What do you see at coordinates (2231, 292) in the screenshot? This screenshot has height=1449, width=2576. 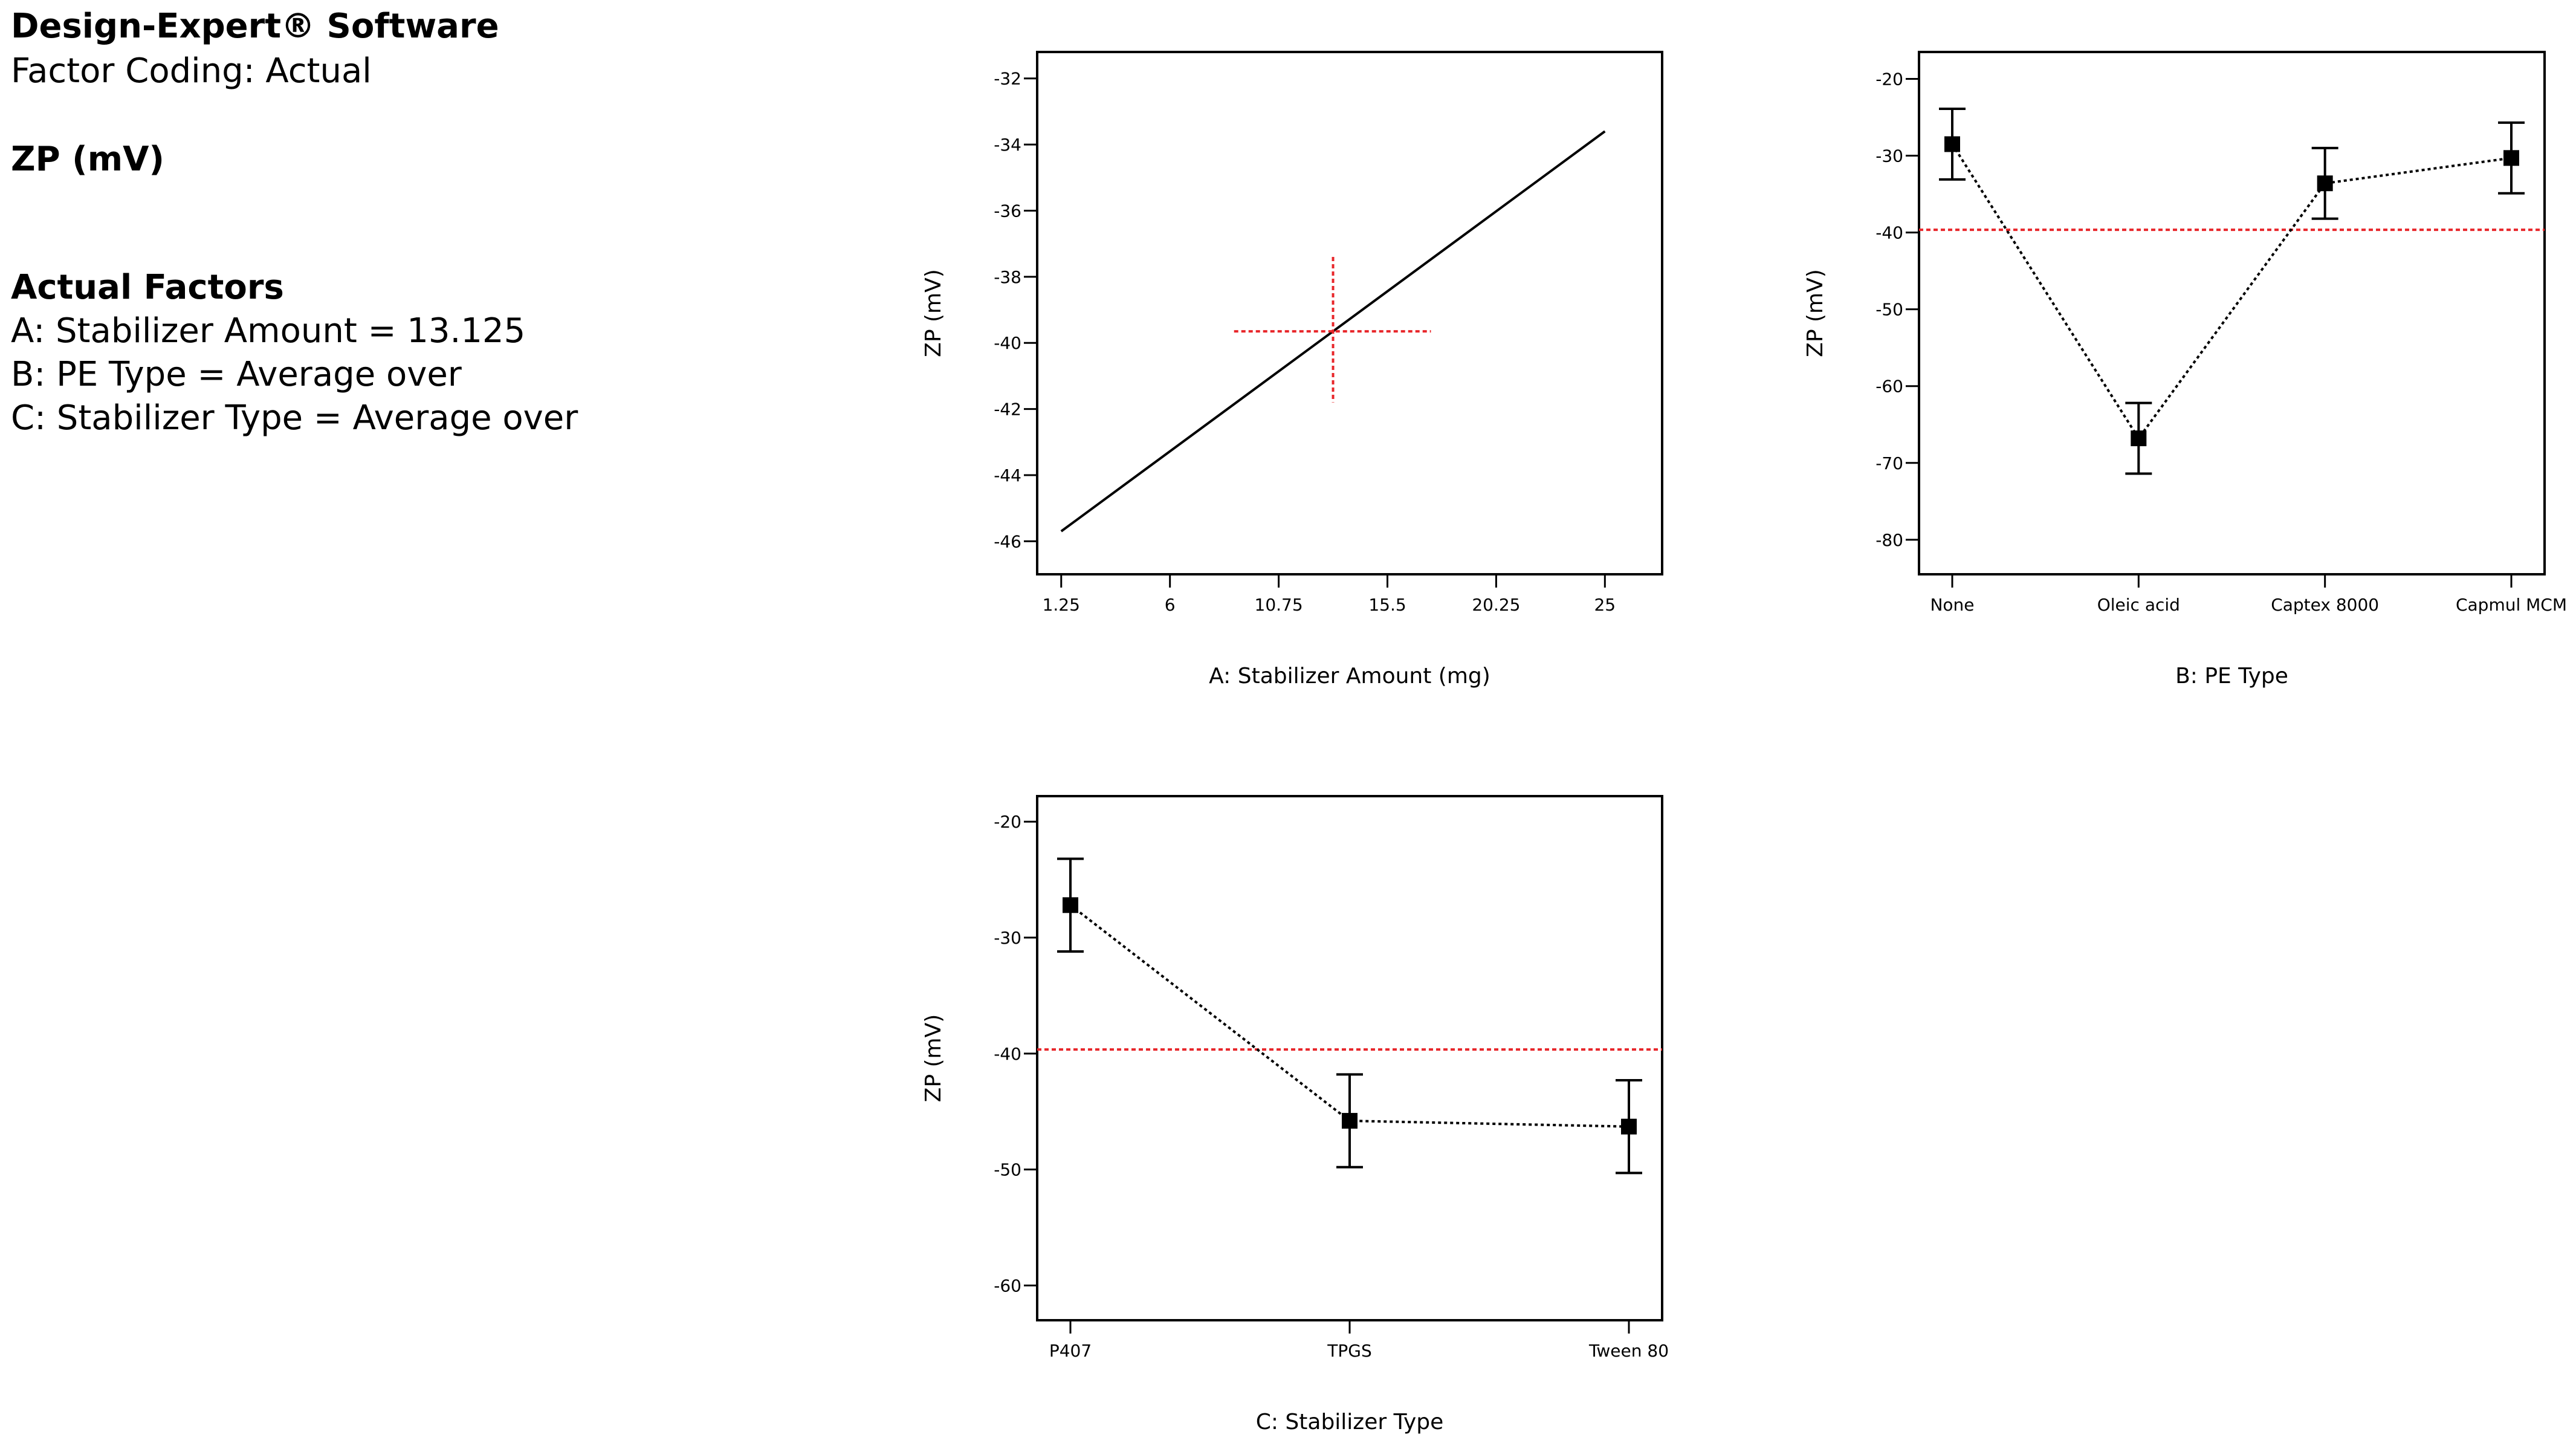 I see `plotB-connect-line` at bounding box center [2231, 292].